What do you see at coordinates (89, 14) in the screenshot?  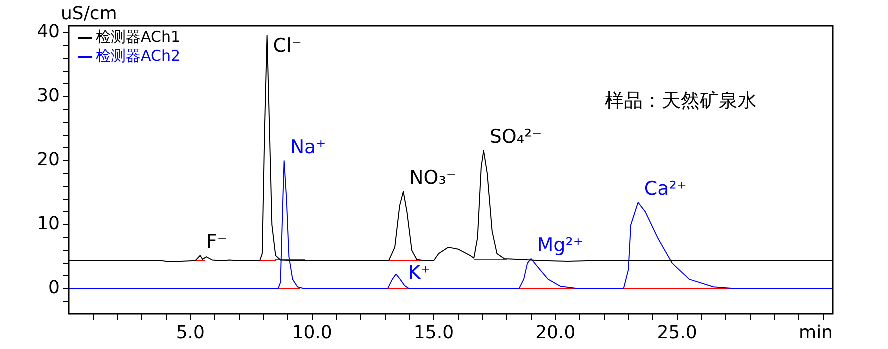 I see `y-axis-title: uS/cm` at bounding box center [89, 14].